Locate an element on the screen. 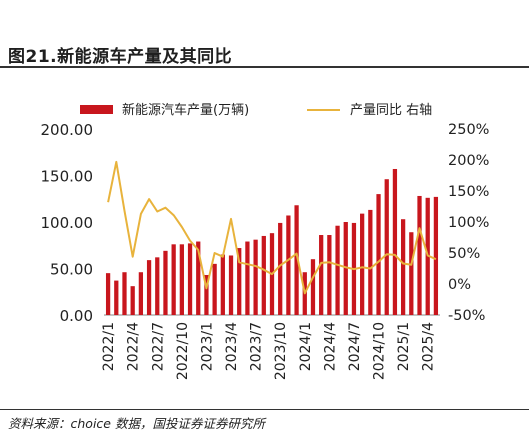  y-right-tick-label: 150% is located at coordinates (468, 192).